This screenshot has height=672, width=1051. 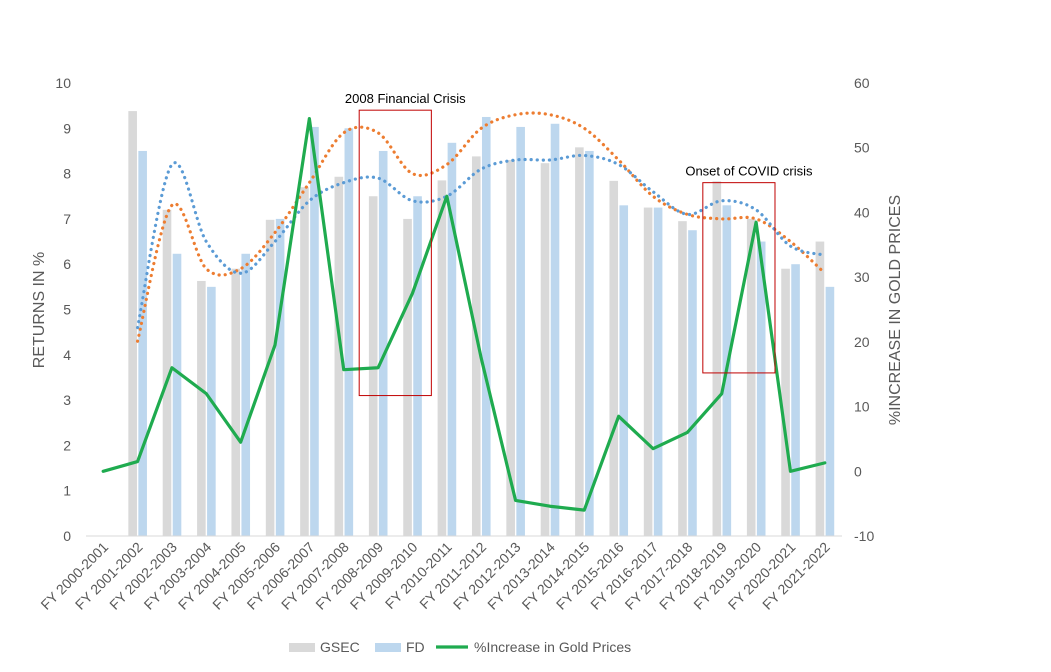 What do you see at coordinates (39, 310) in the screenshot?
I see `y-axis-title: RETURNS IN %` at bounding box center [39, 310].